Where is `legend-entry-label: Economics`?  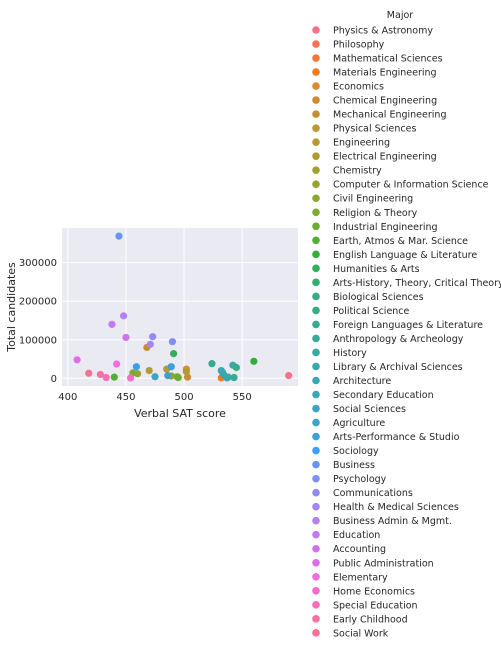 legend-entry-label: Economics is located at coordinates (358, 87).